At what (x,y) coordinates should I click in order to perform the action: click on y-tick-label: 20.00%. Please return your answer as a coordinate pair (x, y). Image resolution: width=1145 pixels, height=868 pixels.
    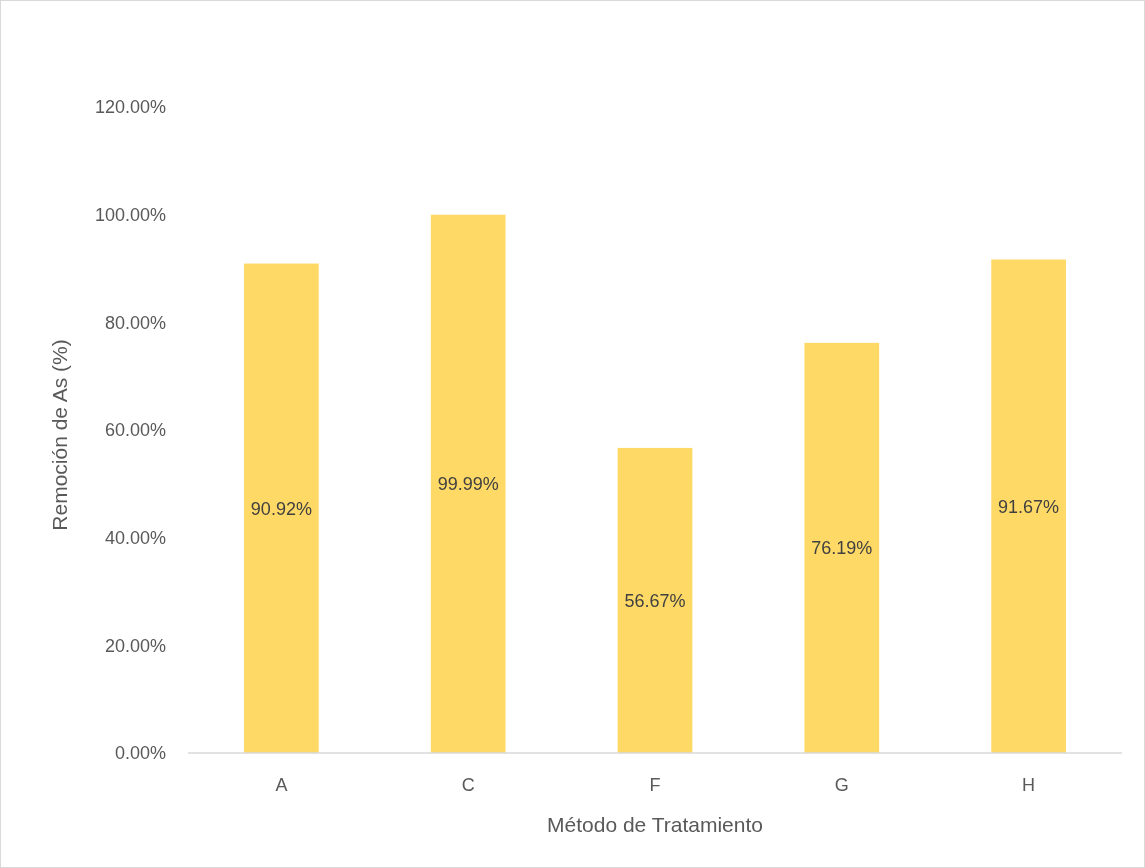
    Looking at the image, I should click on (135, 645).